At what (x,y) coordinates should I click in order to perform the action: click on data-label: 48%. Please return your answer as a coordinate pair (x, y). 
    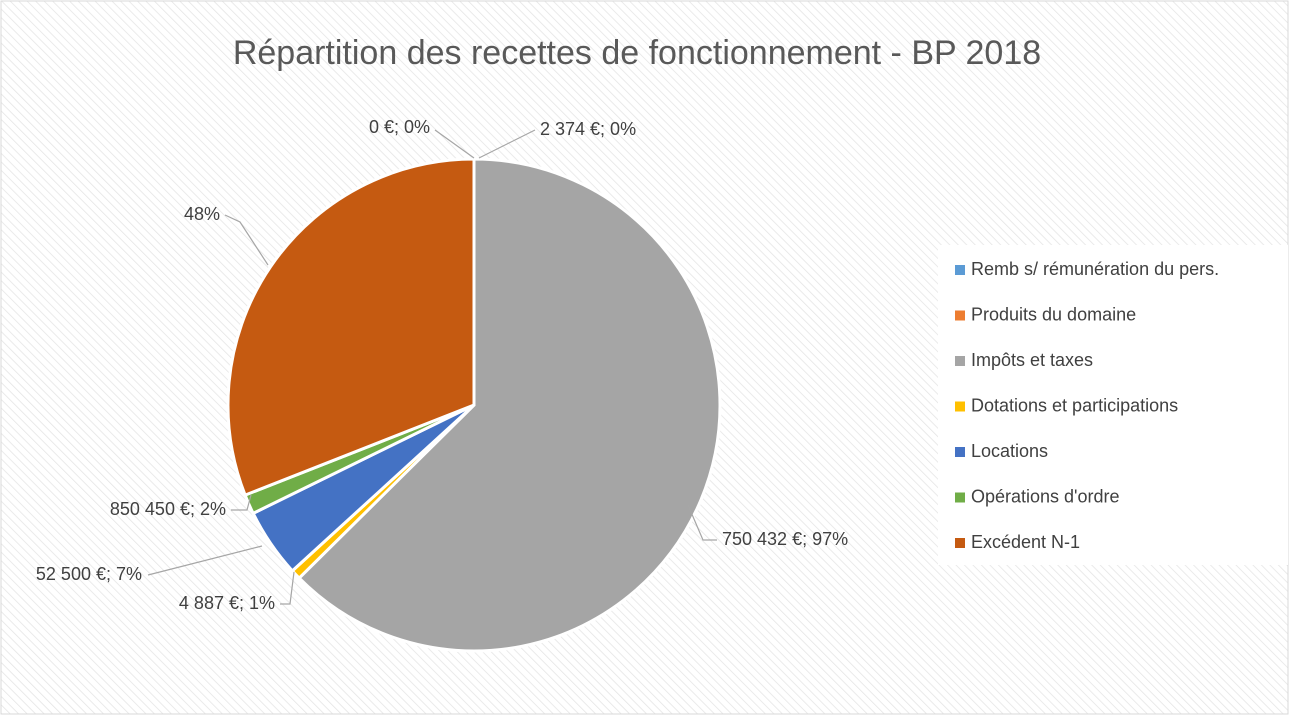
    Looking at the image, I should click on (202, 214).